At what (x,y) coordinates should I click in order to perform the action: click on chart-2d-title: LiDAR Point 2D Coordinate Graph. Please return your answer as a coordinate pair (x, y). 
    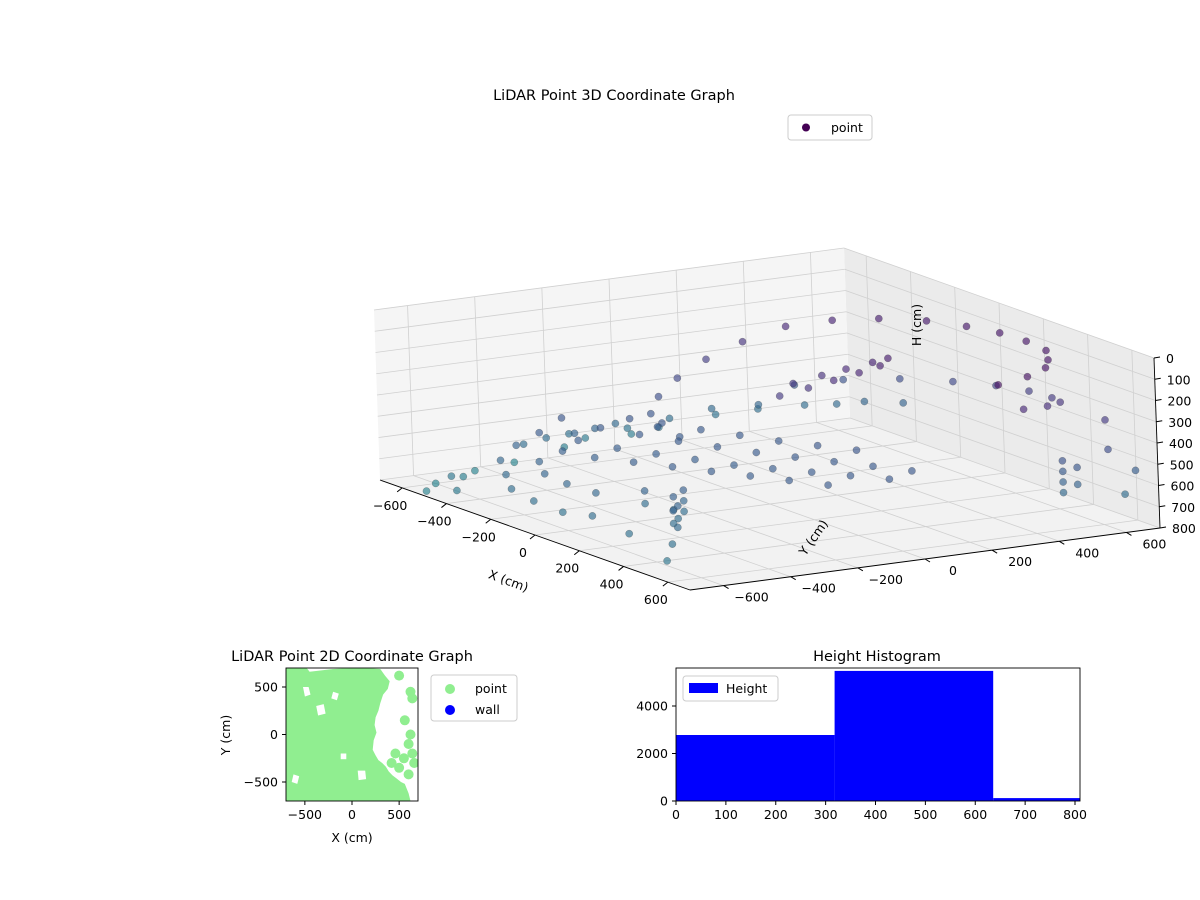
    Looking at the image, I should click on (352, 657).